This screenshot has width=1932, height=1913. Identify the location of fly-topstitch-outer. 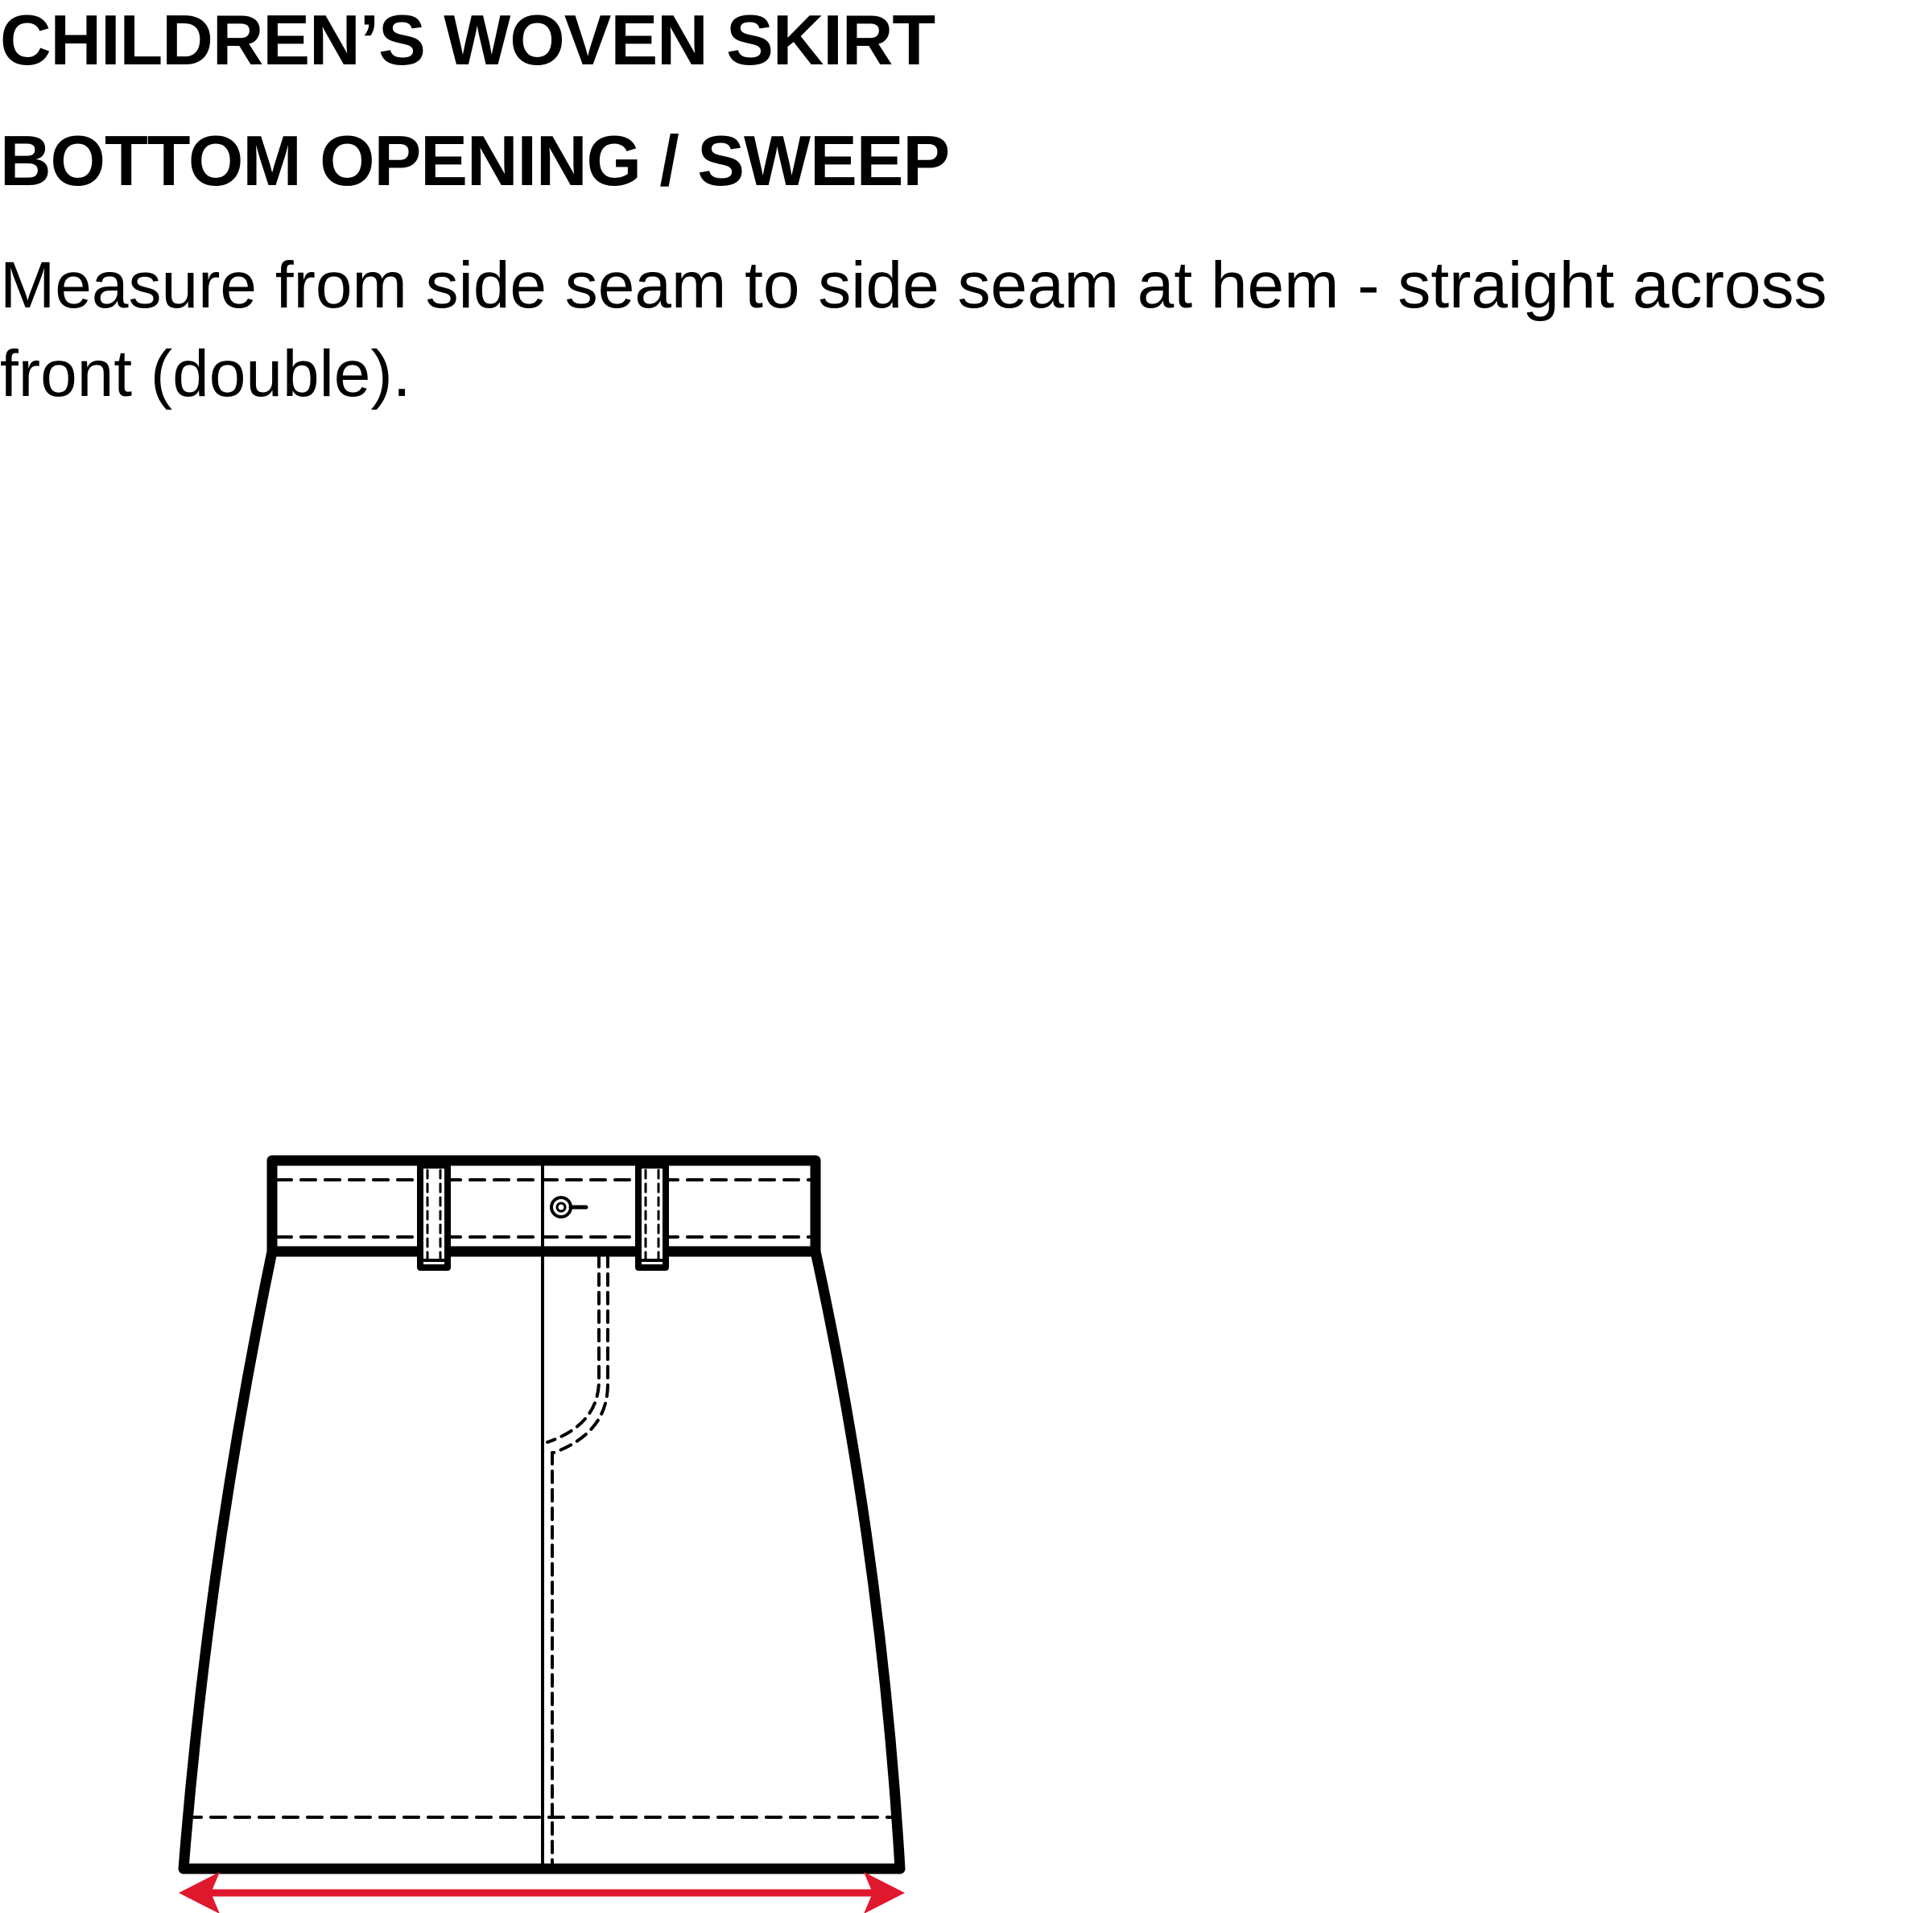
(580, 1354).